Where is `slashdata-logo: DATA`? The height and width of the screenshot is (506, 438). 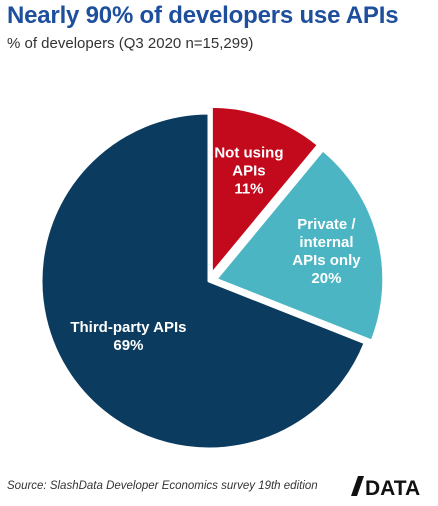
slashdata-logo: DATA is located at coordinates (385, 487).